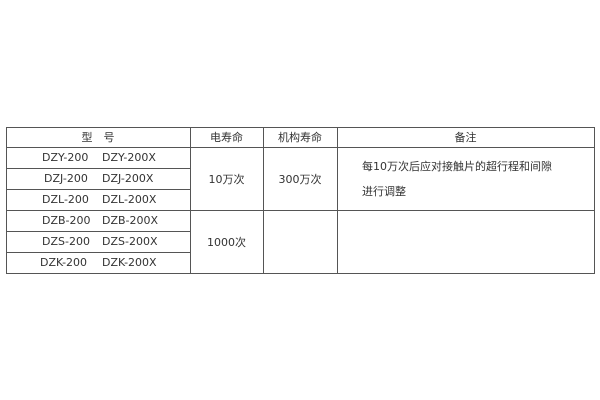  I want to click on group-divider, so click(300, 210).